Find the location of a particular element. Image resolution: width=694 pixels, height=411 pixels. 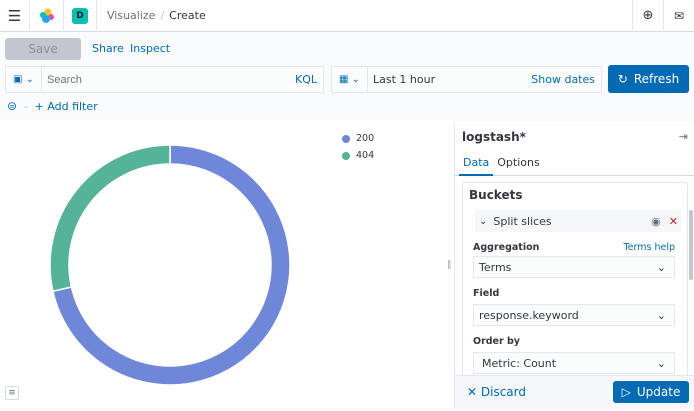

tab-data: Data is located at coordinates (476, 164).